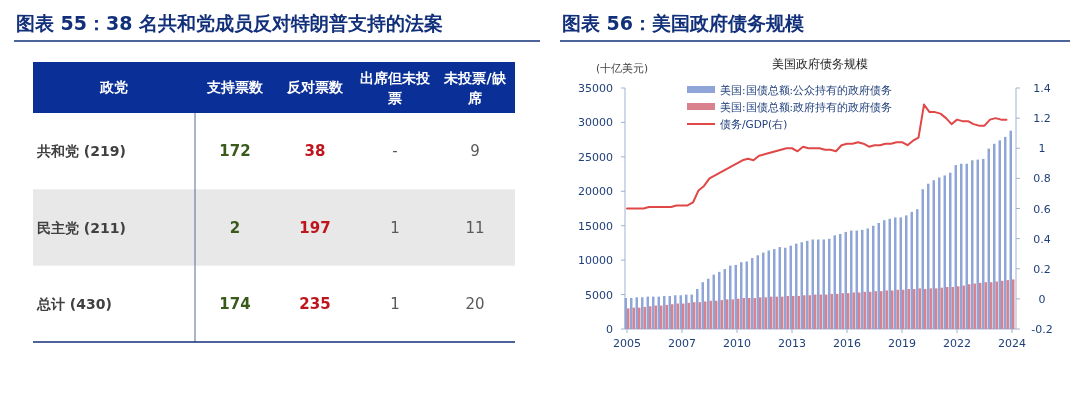  Describe the element at coordinates (1042, 149) in the screenshot. I see `y2-tick-label: 1` at that location.